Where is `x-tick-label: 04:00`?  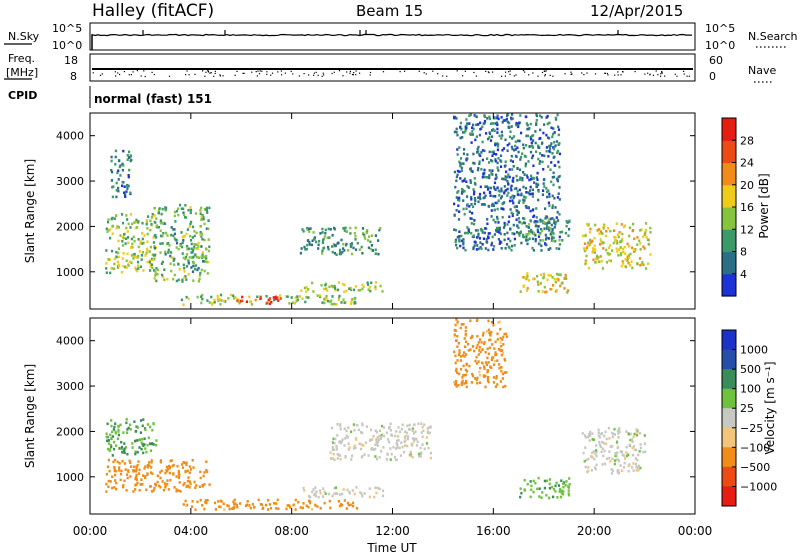
x-tick-label: 04:00 is located at coordinates (191, 531).